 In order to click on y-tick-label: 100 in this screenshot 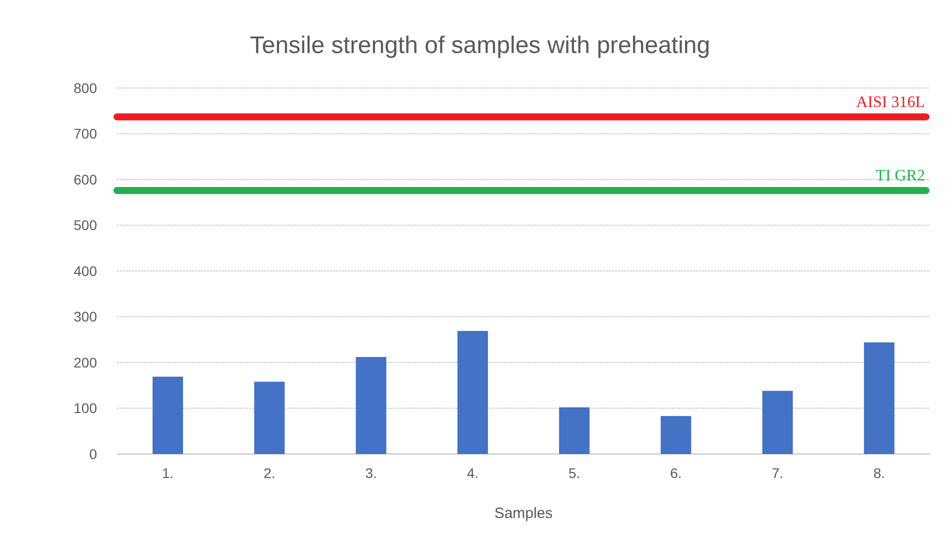, I will do `click(86, 408)`.